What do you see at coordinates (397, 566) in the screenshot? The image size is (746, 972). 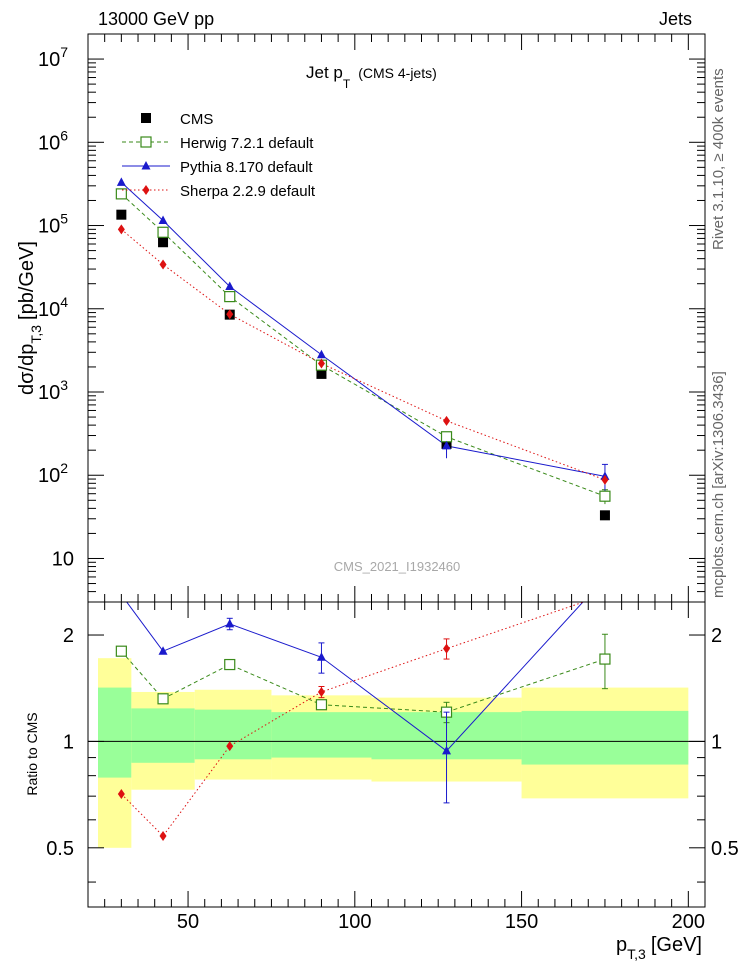 I see `analysis-watermark: CMS_2021_I1932460` at bounding box center [397, 566].